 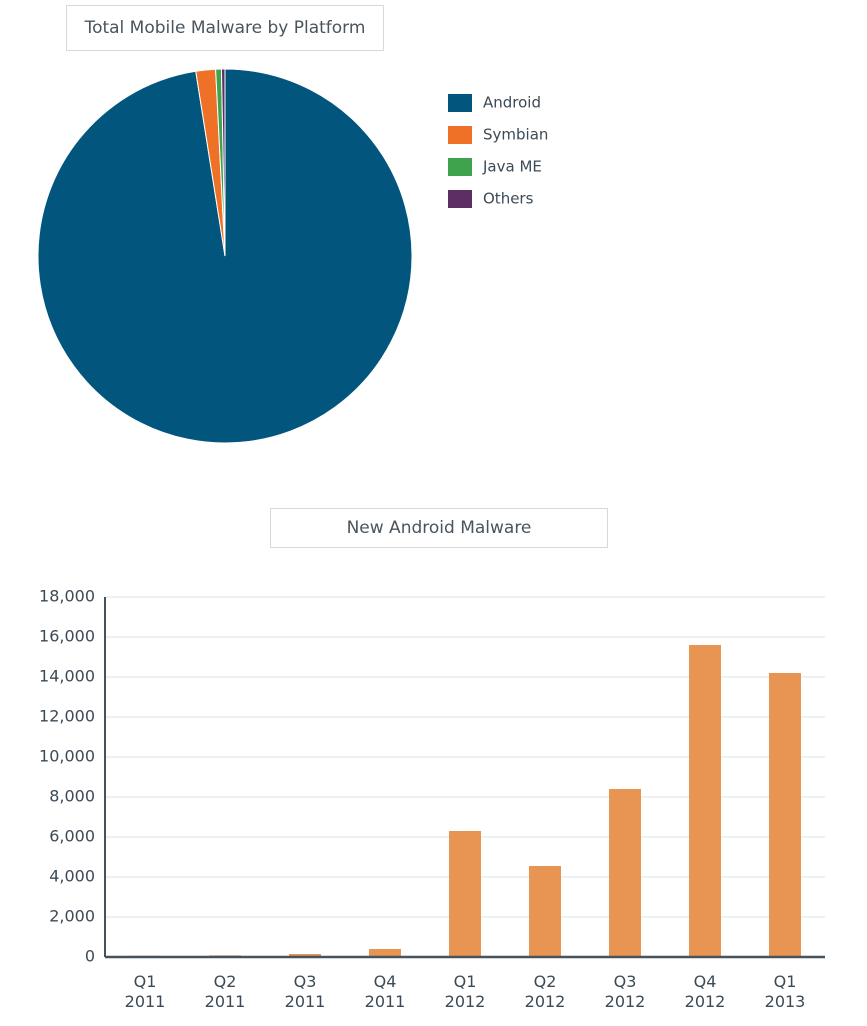 I want to click on x-tick-label: Q4 2011, so click(x=385, y=991).